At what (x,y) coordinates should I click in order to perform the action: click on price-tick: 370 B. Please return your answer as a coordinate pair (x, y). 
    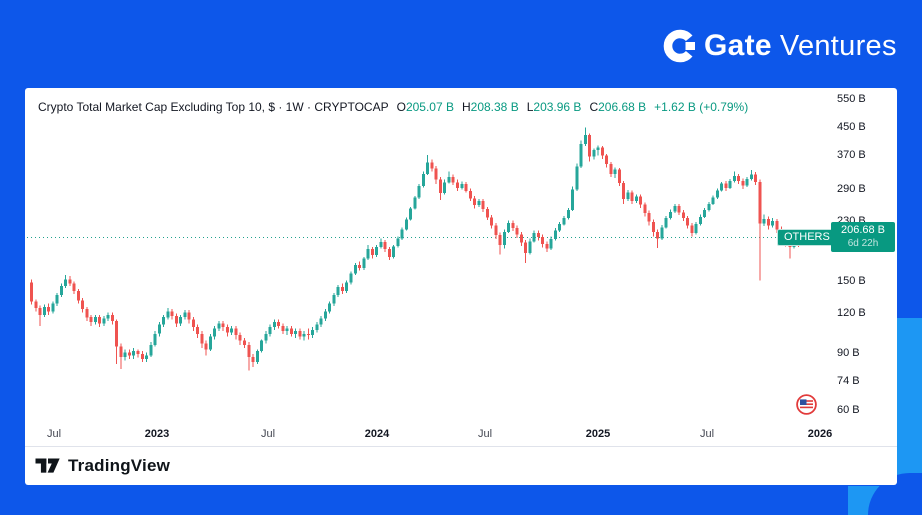
    Looking at the image, I should click on (851, 155).